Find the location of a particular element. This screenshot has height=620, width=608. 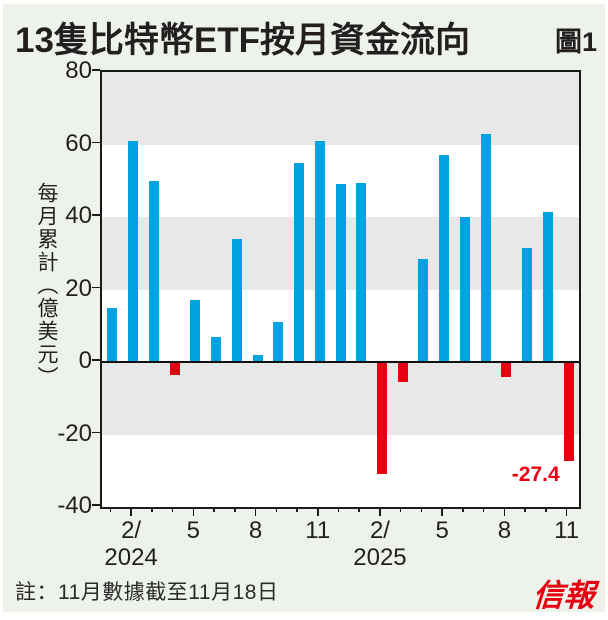

x-tick-label-2025-05: 5 is located at coordinates (442, 530).